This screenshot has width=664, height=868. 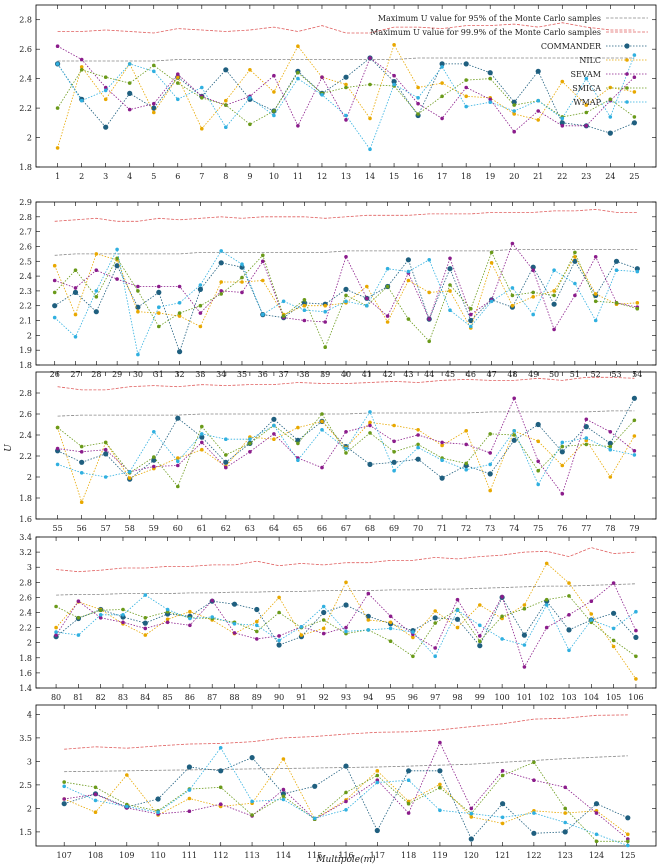 What do you see at coordinates (138, 374) in the screenshot?
I see `x-tick-label: 30` at bounding box center [138, 374].